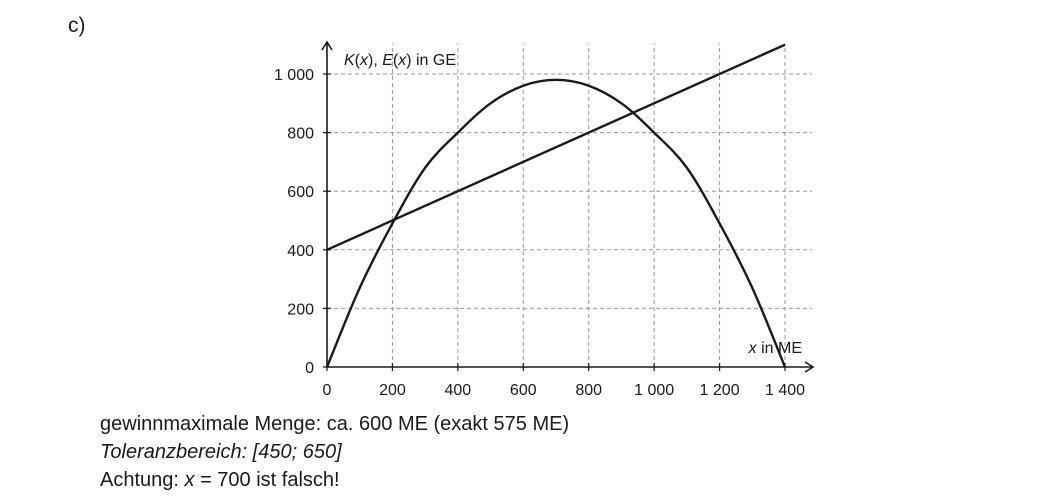 The height and width of the screenshot is (500, 1040). I want to click on note-warning: Achtung: x = 700 ist falsch!, so click(220, 480).